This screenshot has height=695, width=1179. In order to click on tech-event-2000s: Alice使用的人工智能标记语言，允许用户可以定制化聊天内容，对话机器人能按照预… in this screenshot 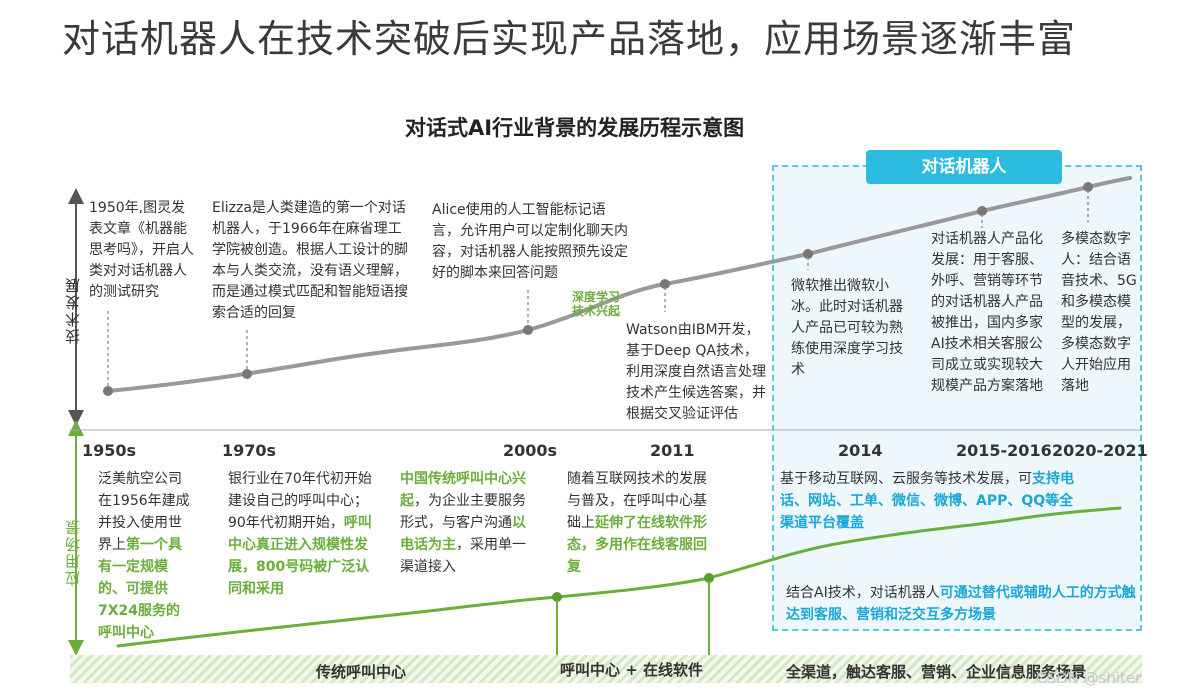, I will do `click(530, 241)`.